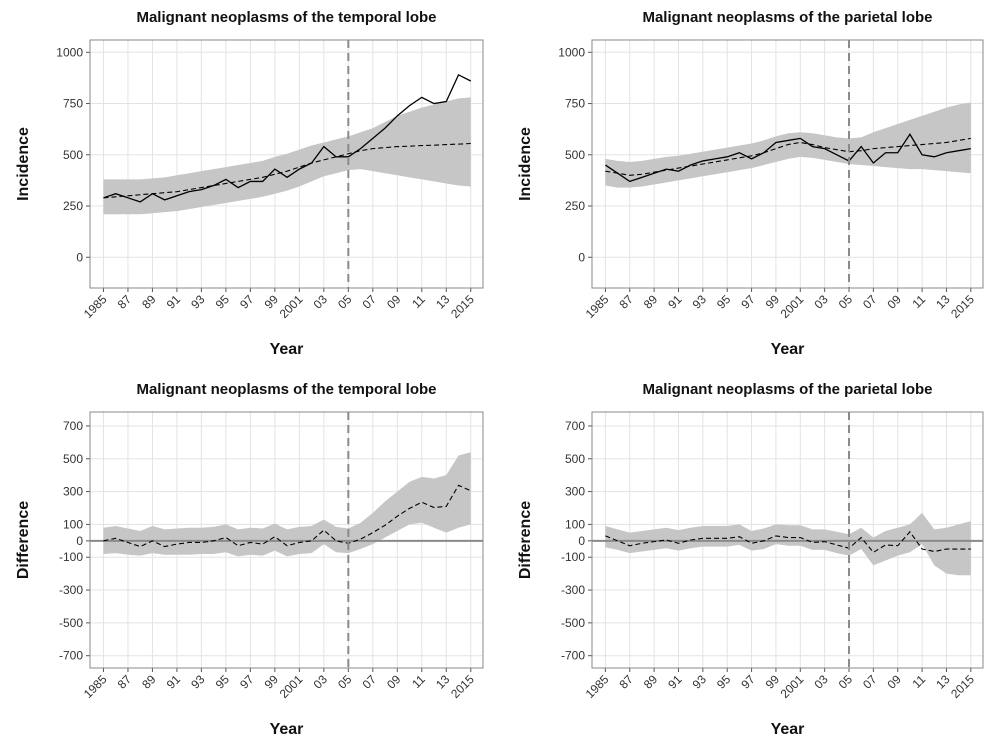 The image size is (991, 735). I want to click on observed-line, so click(287, 138).